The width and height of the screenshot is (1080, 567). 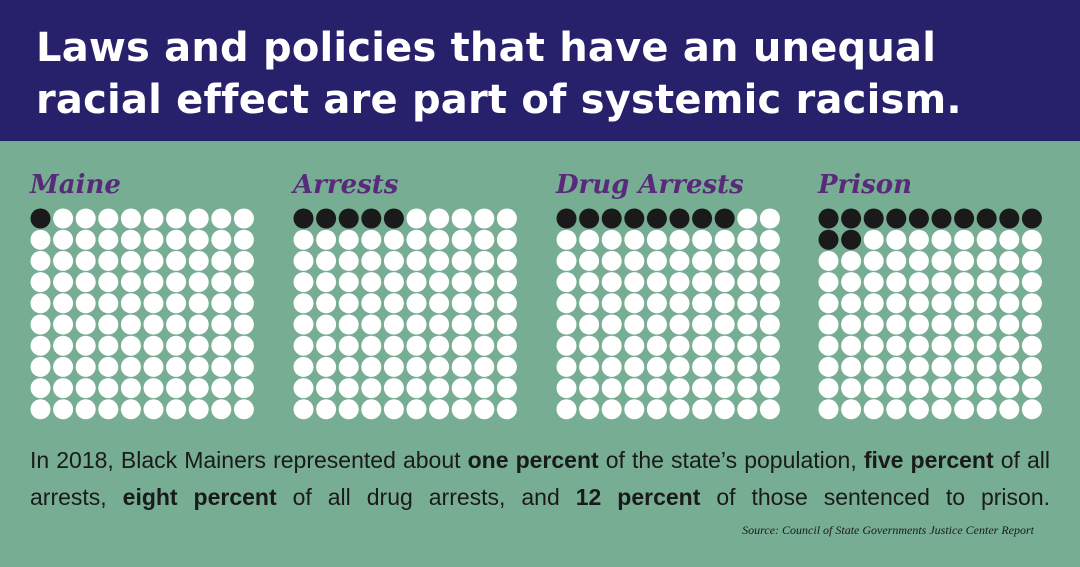 I want to click on caption-text: of those sentenced to prison., so click(x=875, y=497).